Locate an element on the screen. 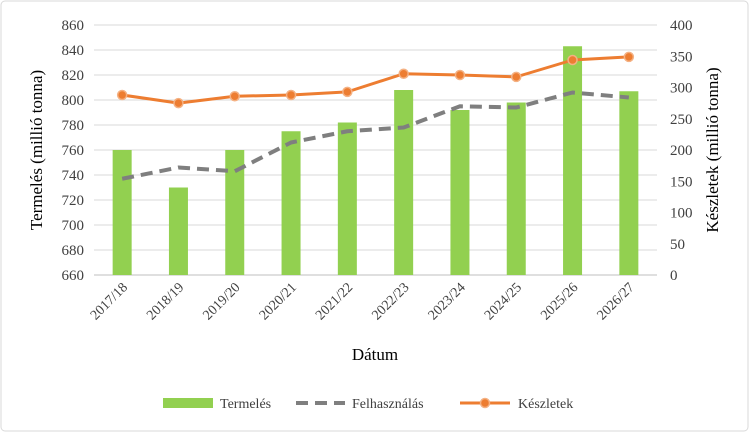 The width and height of the screenshot is (750, 433). legend: Termelés Felhasználás Készletek is located at coordinates (368, 404).